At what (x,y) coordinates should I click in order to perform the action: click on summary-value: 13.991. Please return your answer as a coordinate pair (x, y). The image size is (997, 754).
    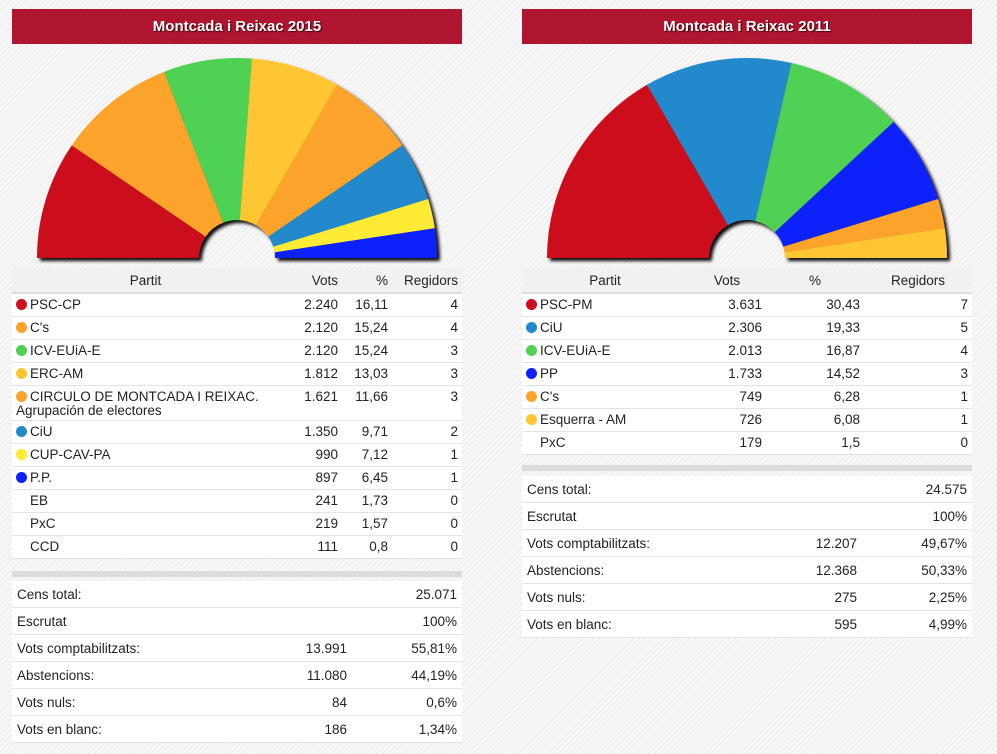
    Looking at the image, I should click on (287, 648).